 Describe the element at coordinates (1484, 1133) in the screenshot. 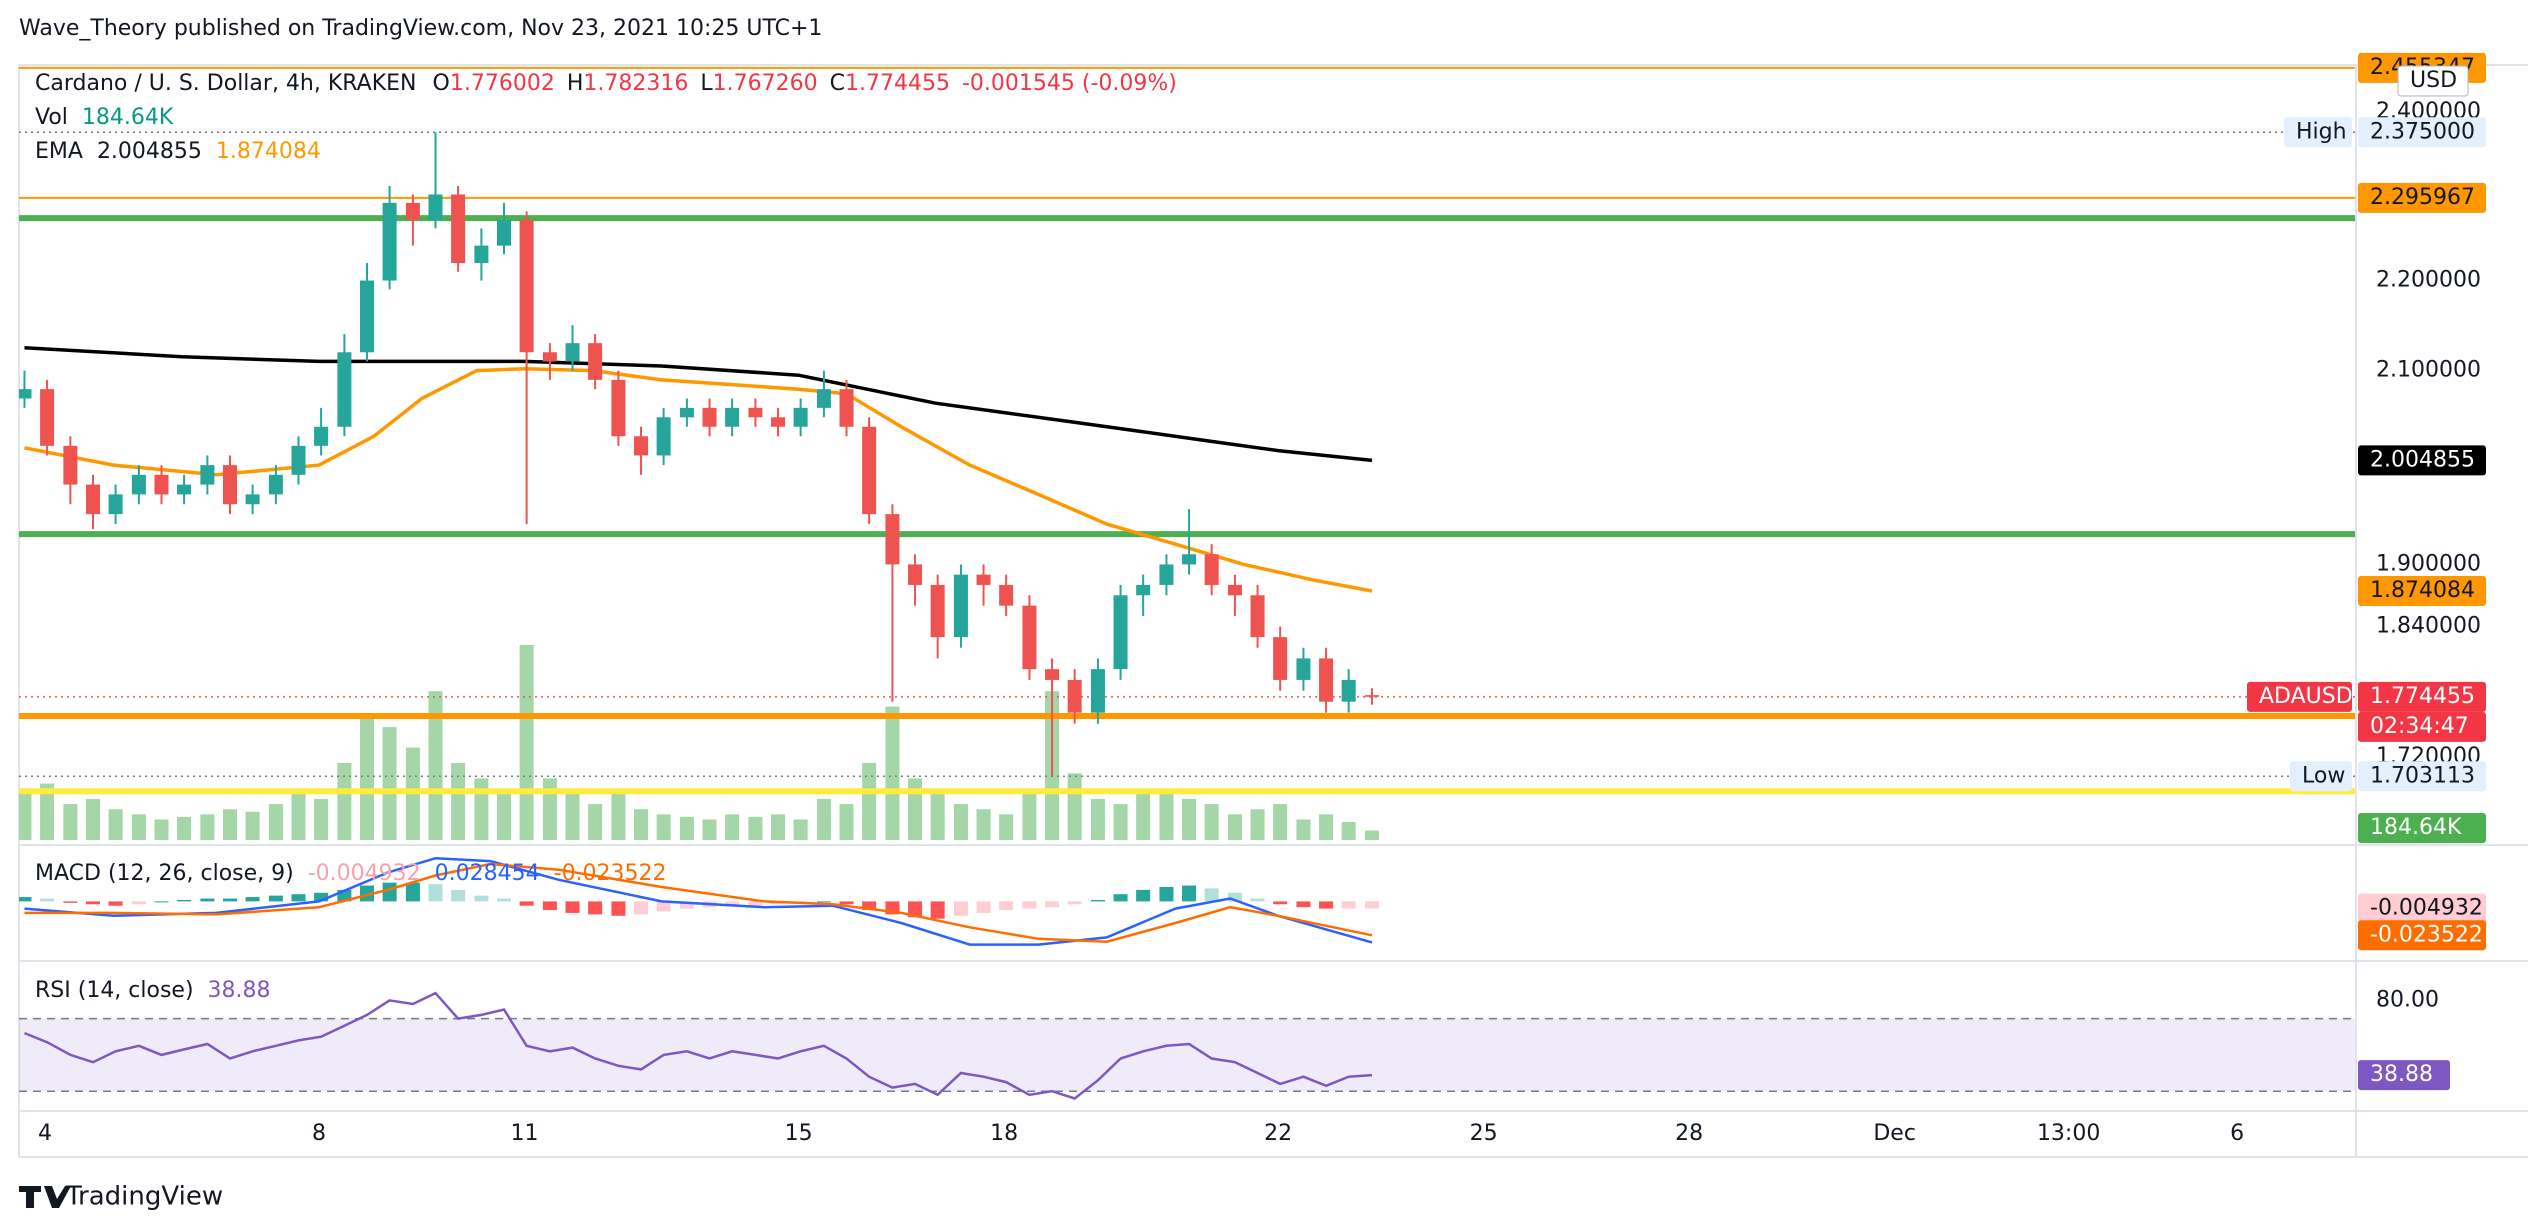

I see `x-tick-label: 25` at that location.